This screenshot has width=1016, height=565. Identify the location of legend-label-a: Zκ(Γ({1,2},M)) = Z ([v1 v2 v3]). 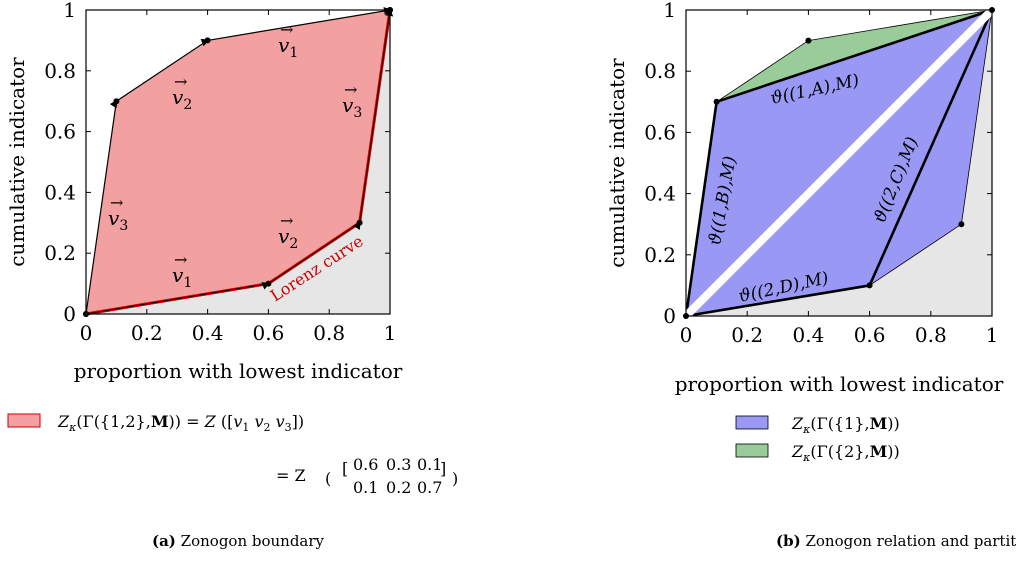
(180, 423).